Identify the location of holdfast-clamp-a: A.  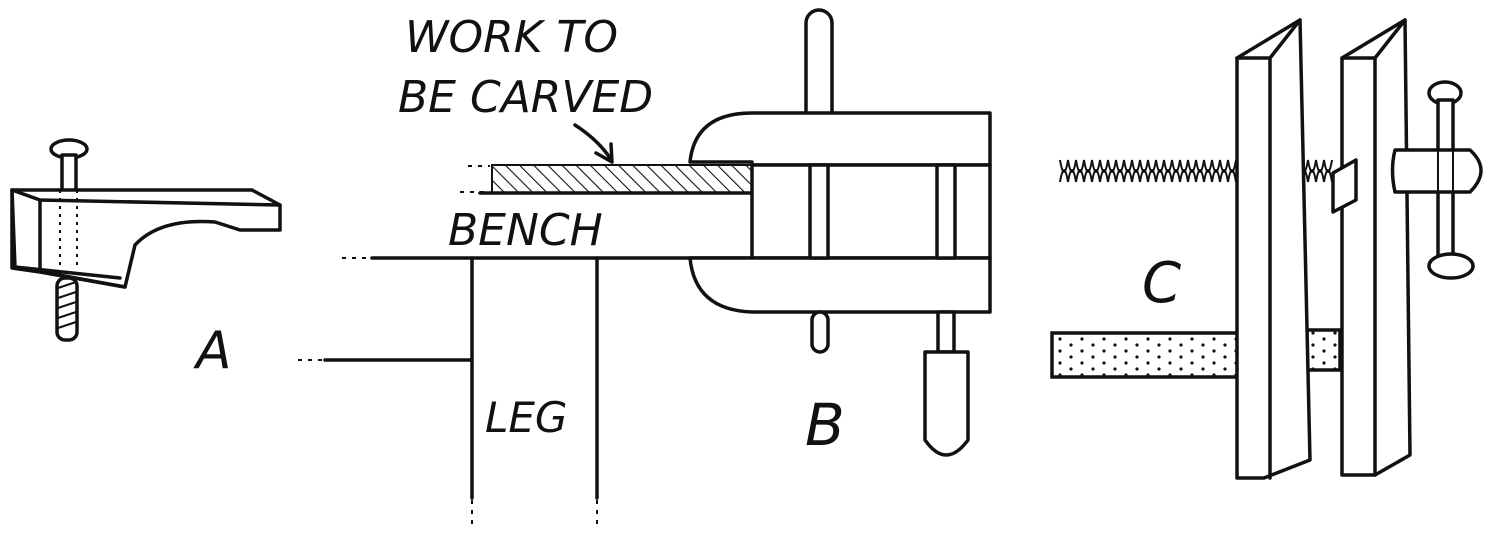
(146, 259).